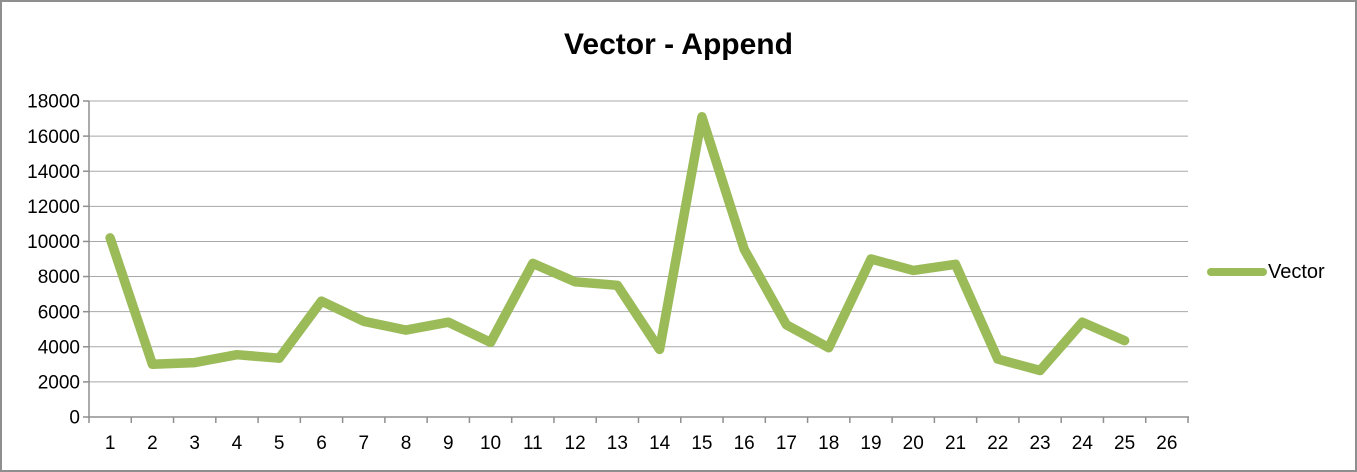 Image resolution: width=1357 pixels, height=472 pixels. I want to click on legend: Vector, so click(1266, 272).